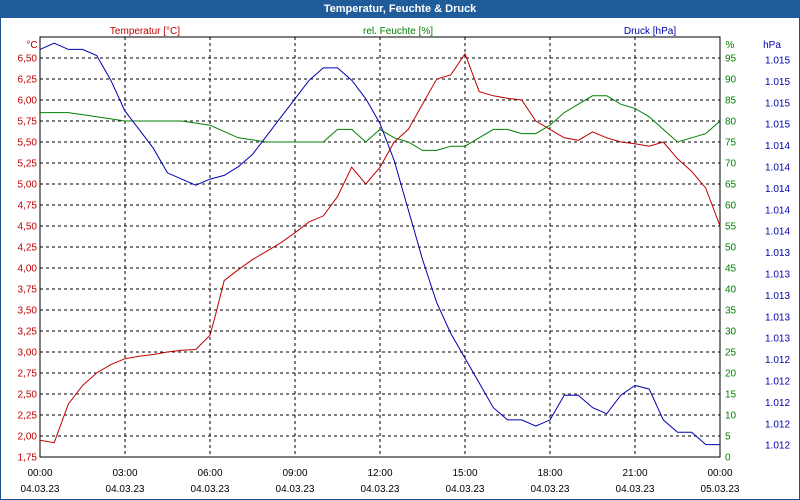  Describe the element at coordinates (28, 458) in the screenshot. I see `temperature-tick-label: 1,75` at that location.